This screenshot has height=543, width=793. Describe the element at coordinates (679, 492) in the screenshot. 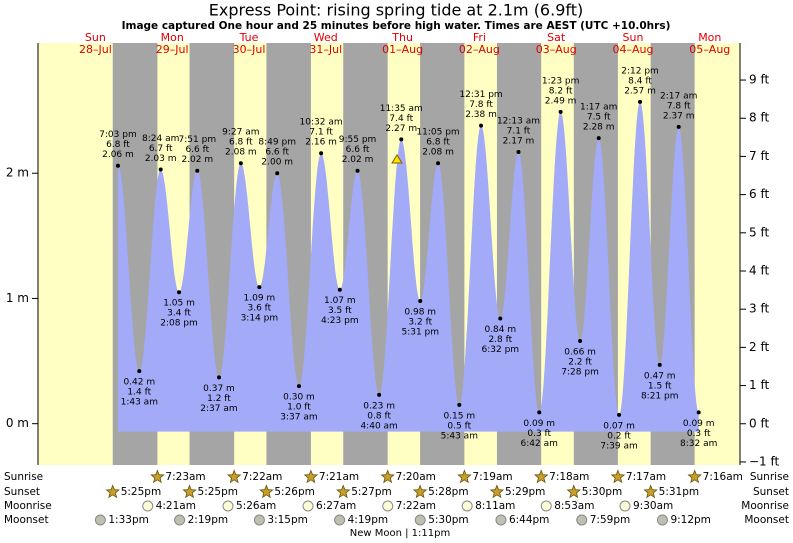

I see `sunset-time: 5:31pm` at that location.